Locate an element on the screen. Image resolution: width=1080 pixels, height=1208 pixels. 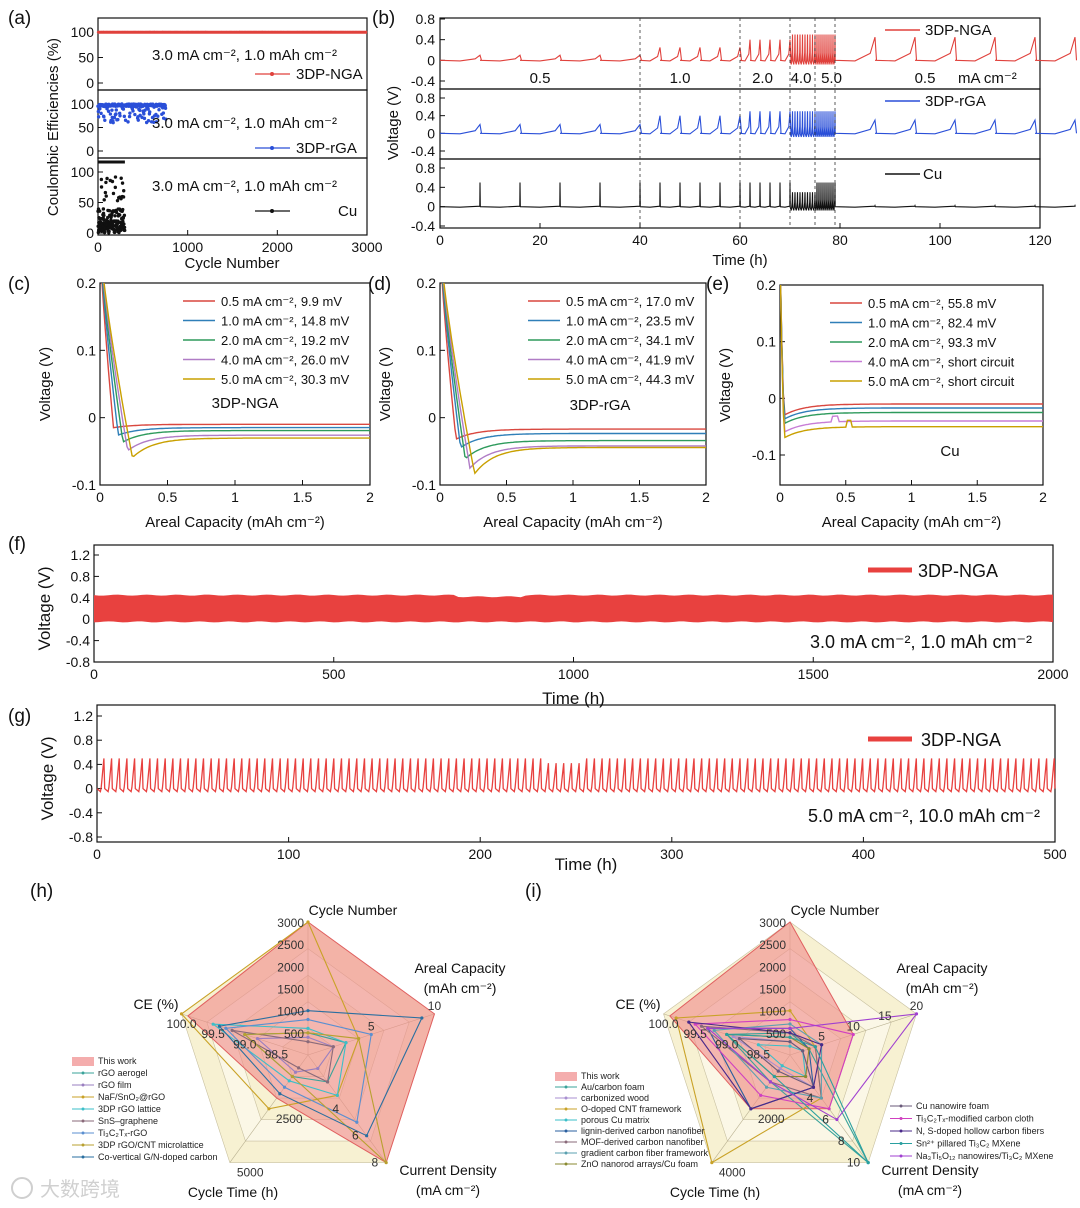
radar-tick-label: 5 is located at coordinates (821, 1037).